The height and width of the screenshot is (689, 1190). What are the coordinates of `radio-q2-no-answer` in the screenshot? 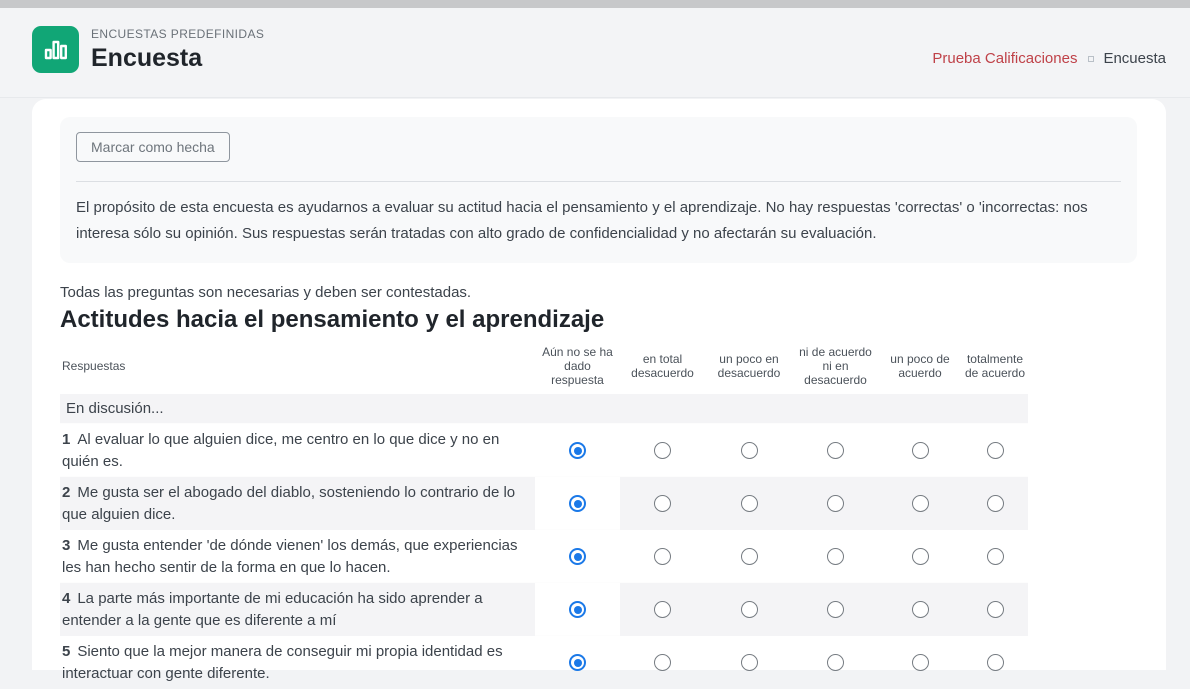 It's located at (577, 503).